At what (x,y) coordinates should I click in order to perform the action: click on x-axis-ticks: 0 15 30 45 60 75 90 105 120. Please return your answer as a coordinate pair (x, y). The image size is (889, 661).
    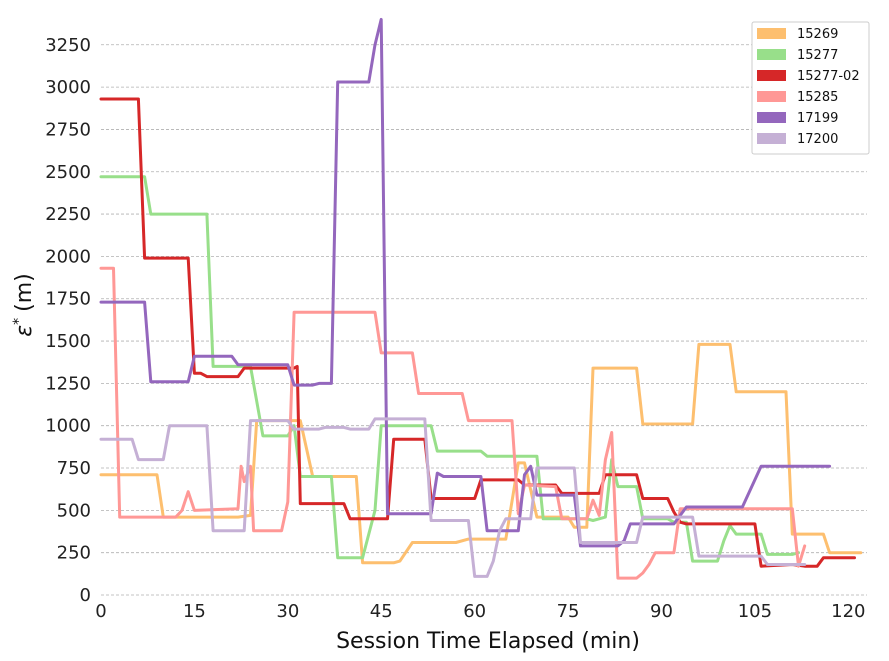
    Looking at the image, I should click on (480, 611).